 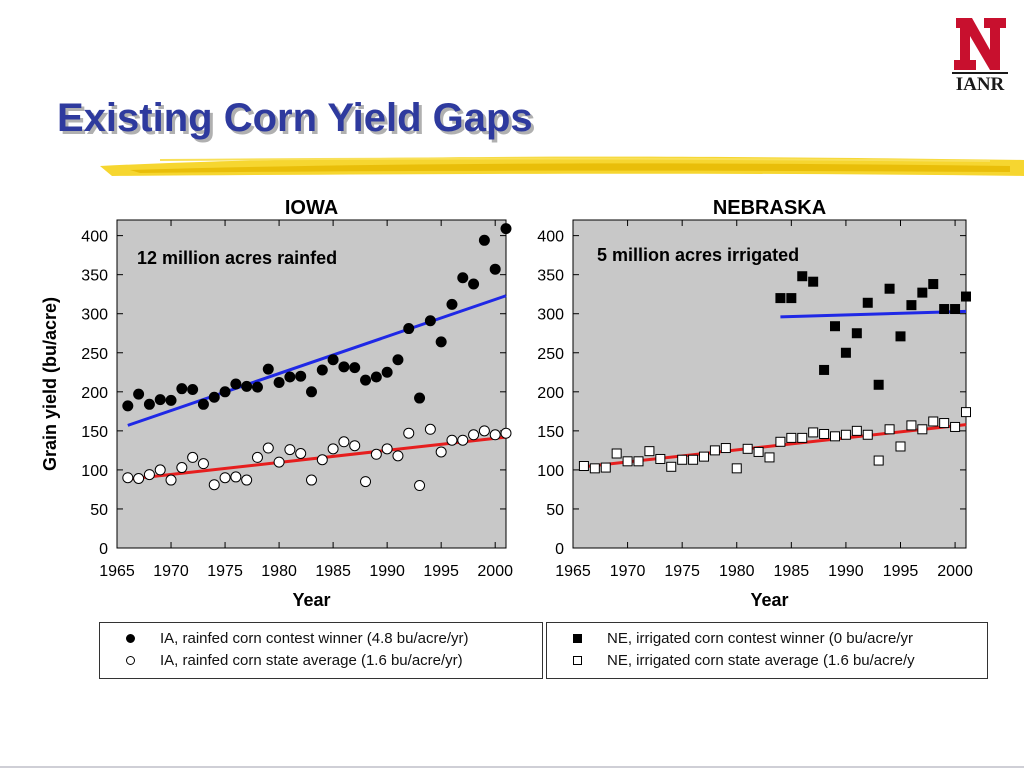 What do you see at coordinates (550, 315) in the screenshot?
I see `y-tick-label: 300` at bounding box center [550, 315].